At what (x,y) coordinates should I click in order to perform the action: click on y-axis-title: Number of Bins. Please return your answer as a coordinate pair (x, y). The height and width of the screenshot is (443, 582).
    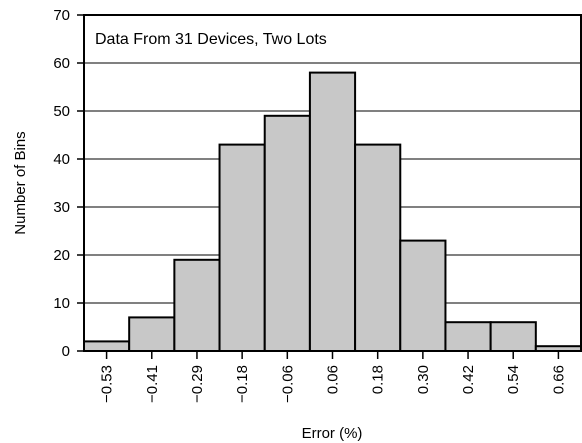
    Looking at the image, I should click on (20, 182).